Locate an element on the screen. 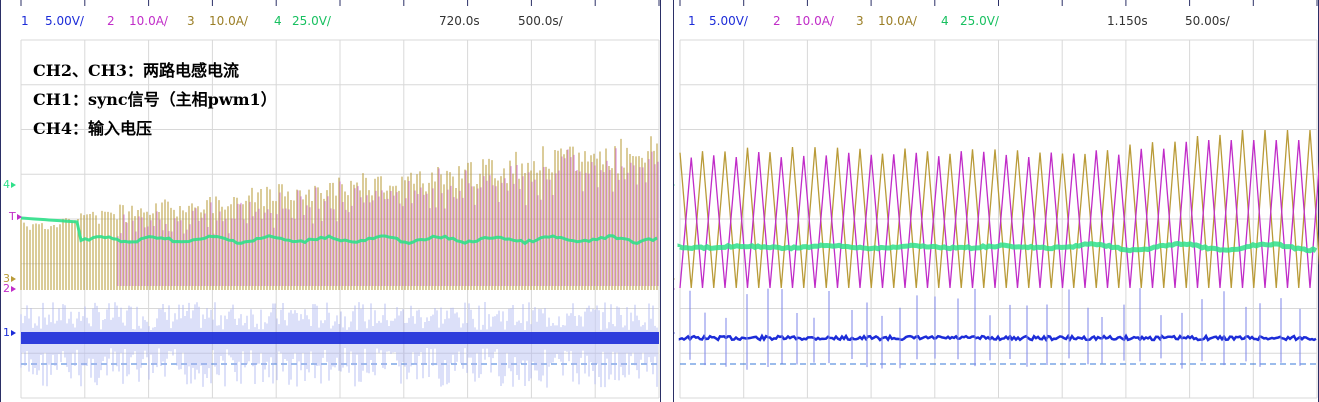 The width and height of the screenshot is (1319, 402). annotation-line1: CH2、CH3：两路电感电流 is located at coordinates (136, 70).